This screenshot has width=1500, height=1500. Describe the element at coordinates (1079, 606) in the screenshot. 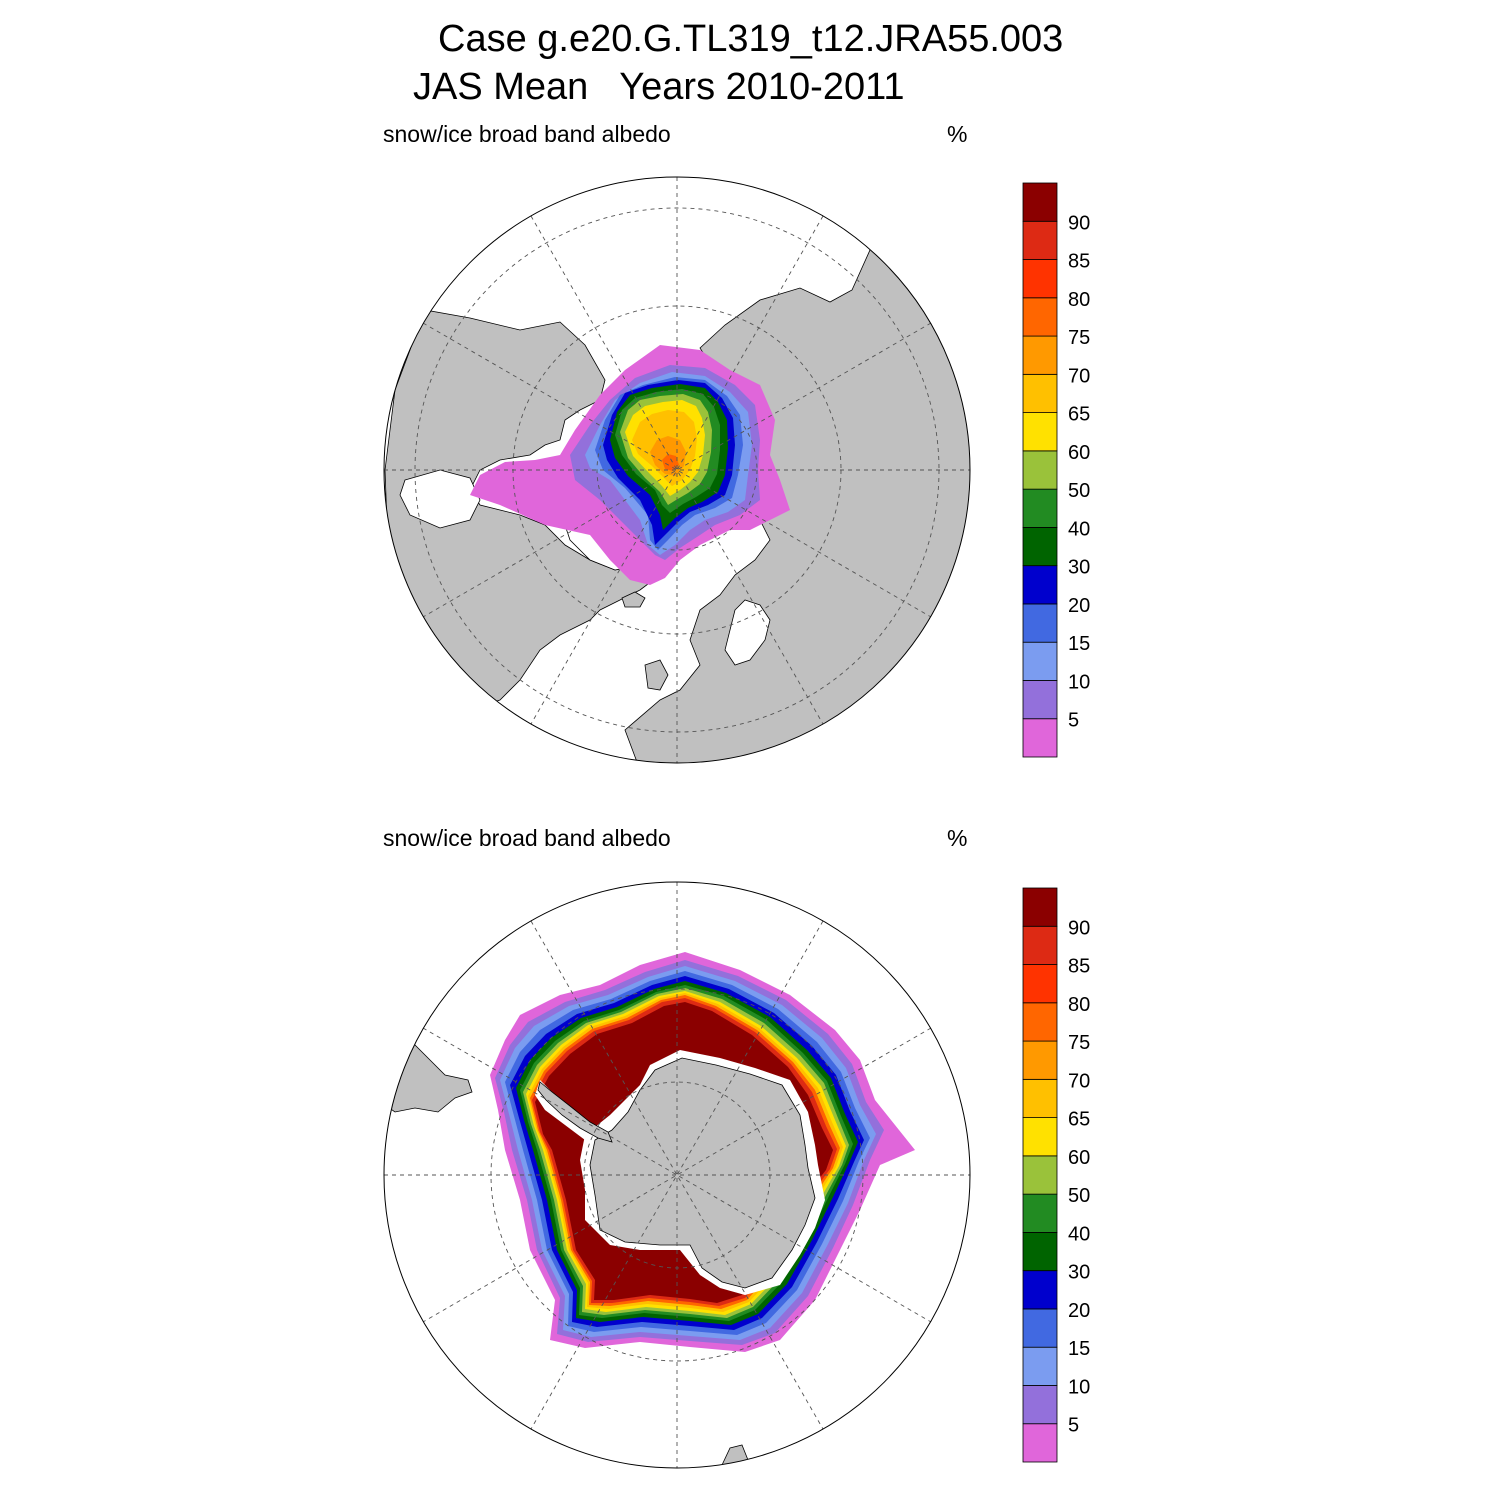

I see `north-colorbar-tick-label: 20` at that location.